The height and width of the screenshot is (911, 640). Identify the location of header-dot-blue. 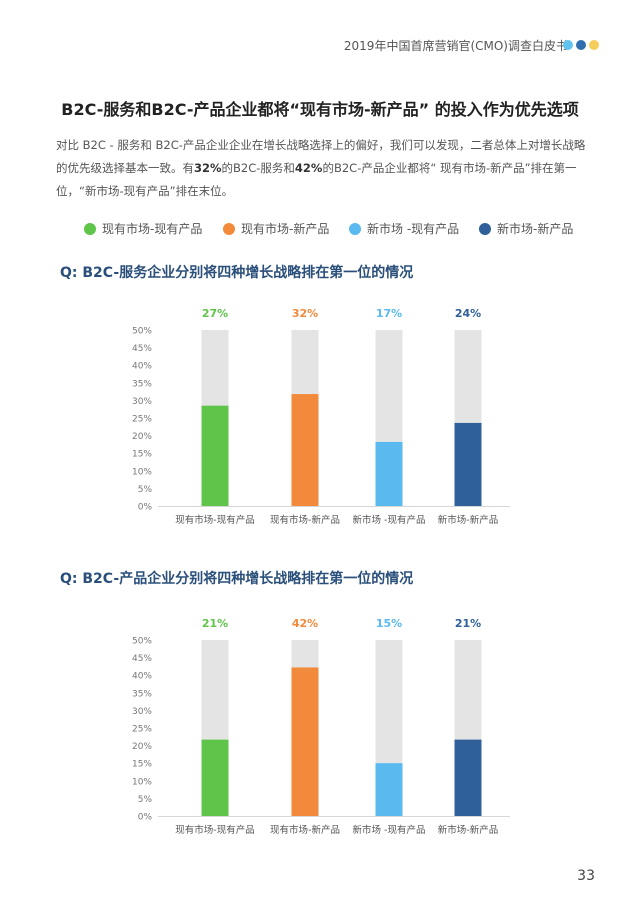
(581, 45).